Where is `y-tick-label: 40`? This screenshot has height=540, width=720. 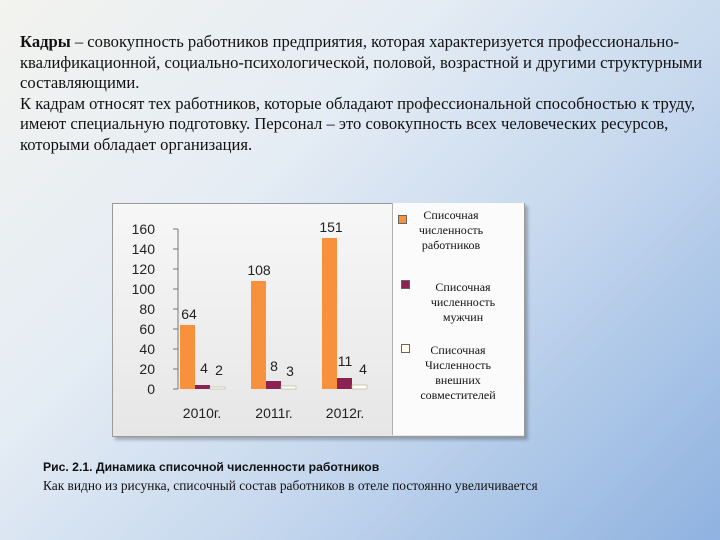
y-tick-label: 40 is located at coordinates (147, 349).